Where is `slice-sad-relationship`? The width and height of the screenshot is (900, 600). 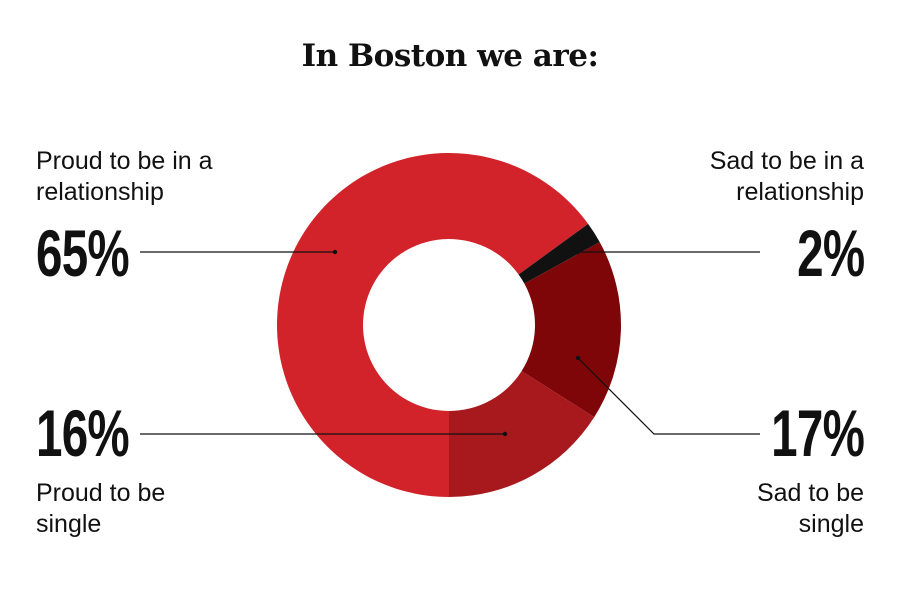
slice-sad-relationship is located at coordinates (559, 253).